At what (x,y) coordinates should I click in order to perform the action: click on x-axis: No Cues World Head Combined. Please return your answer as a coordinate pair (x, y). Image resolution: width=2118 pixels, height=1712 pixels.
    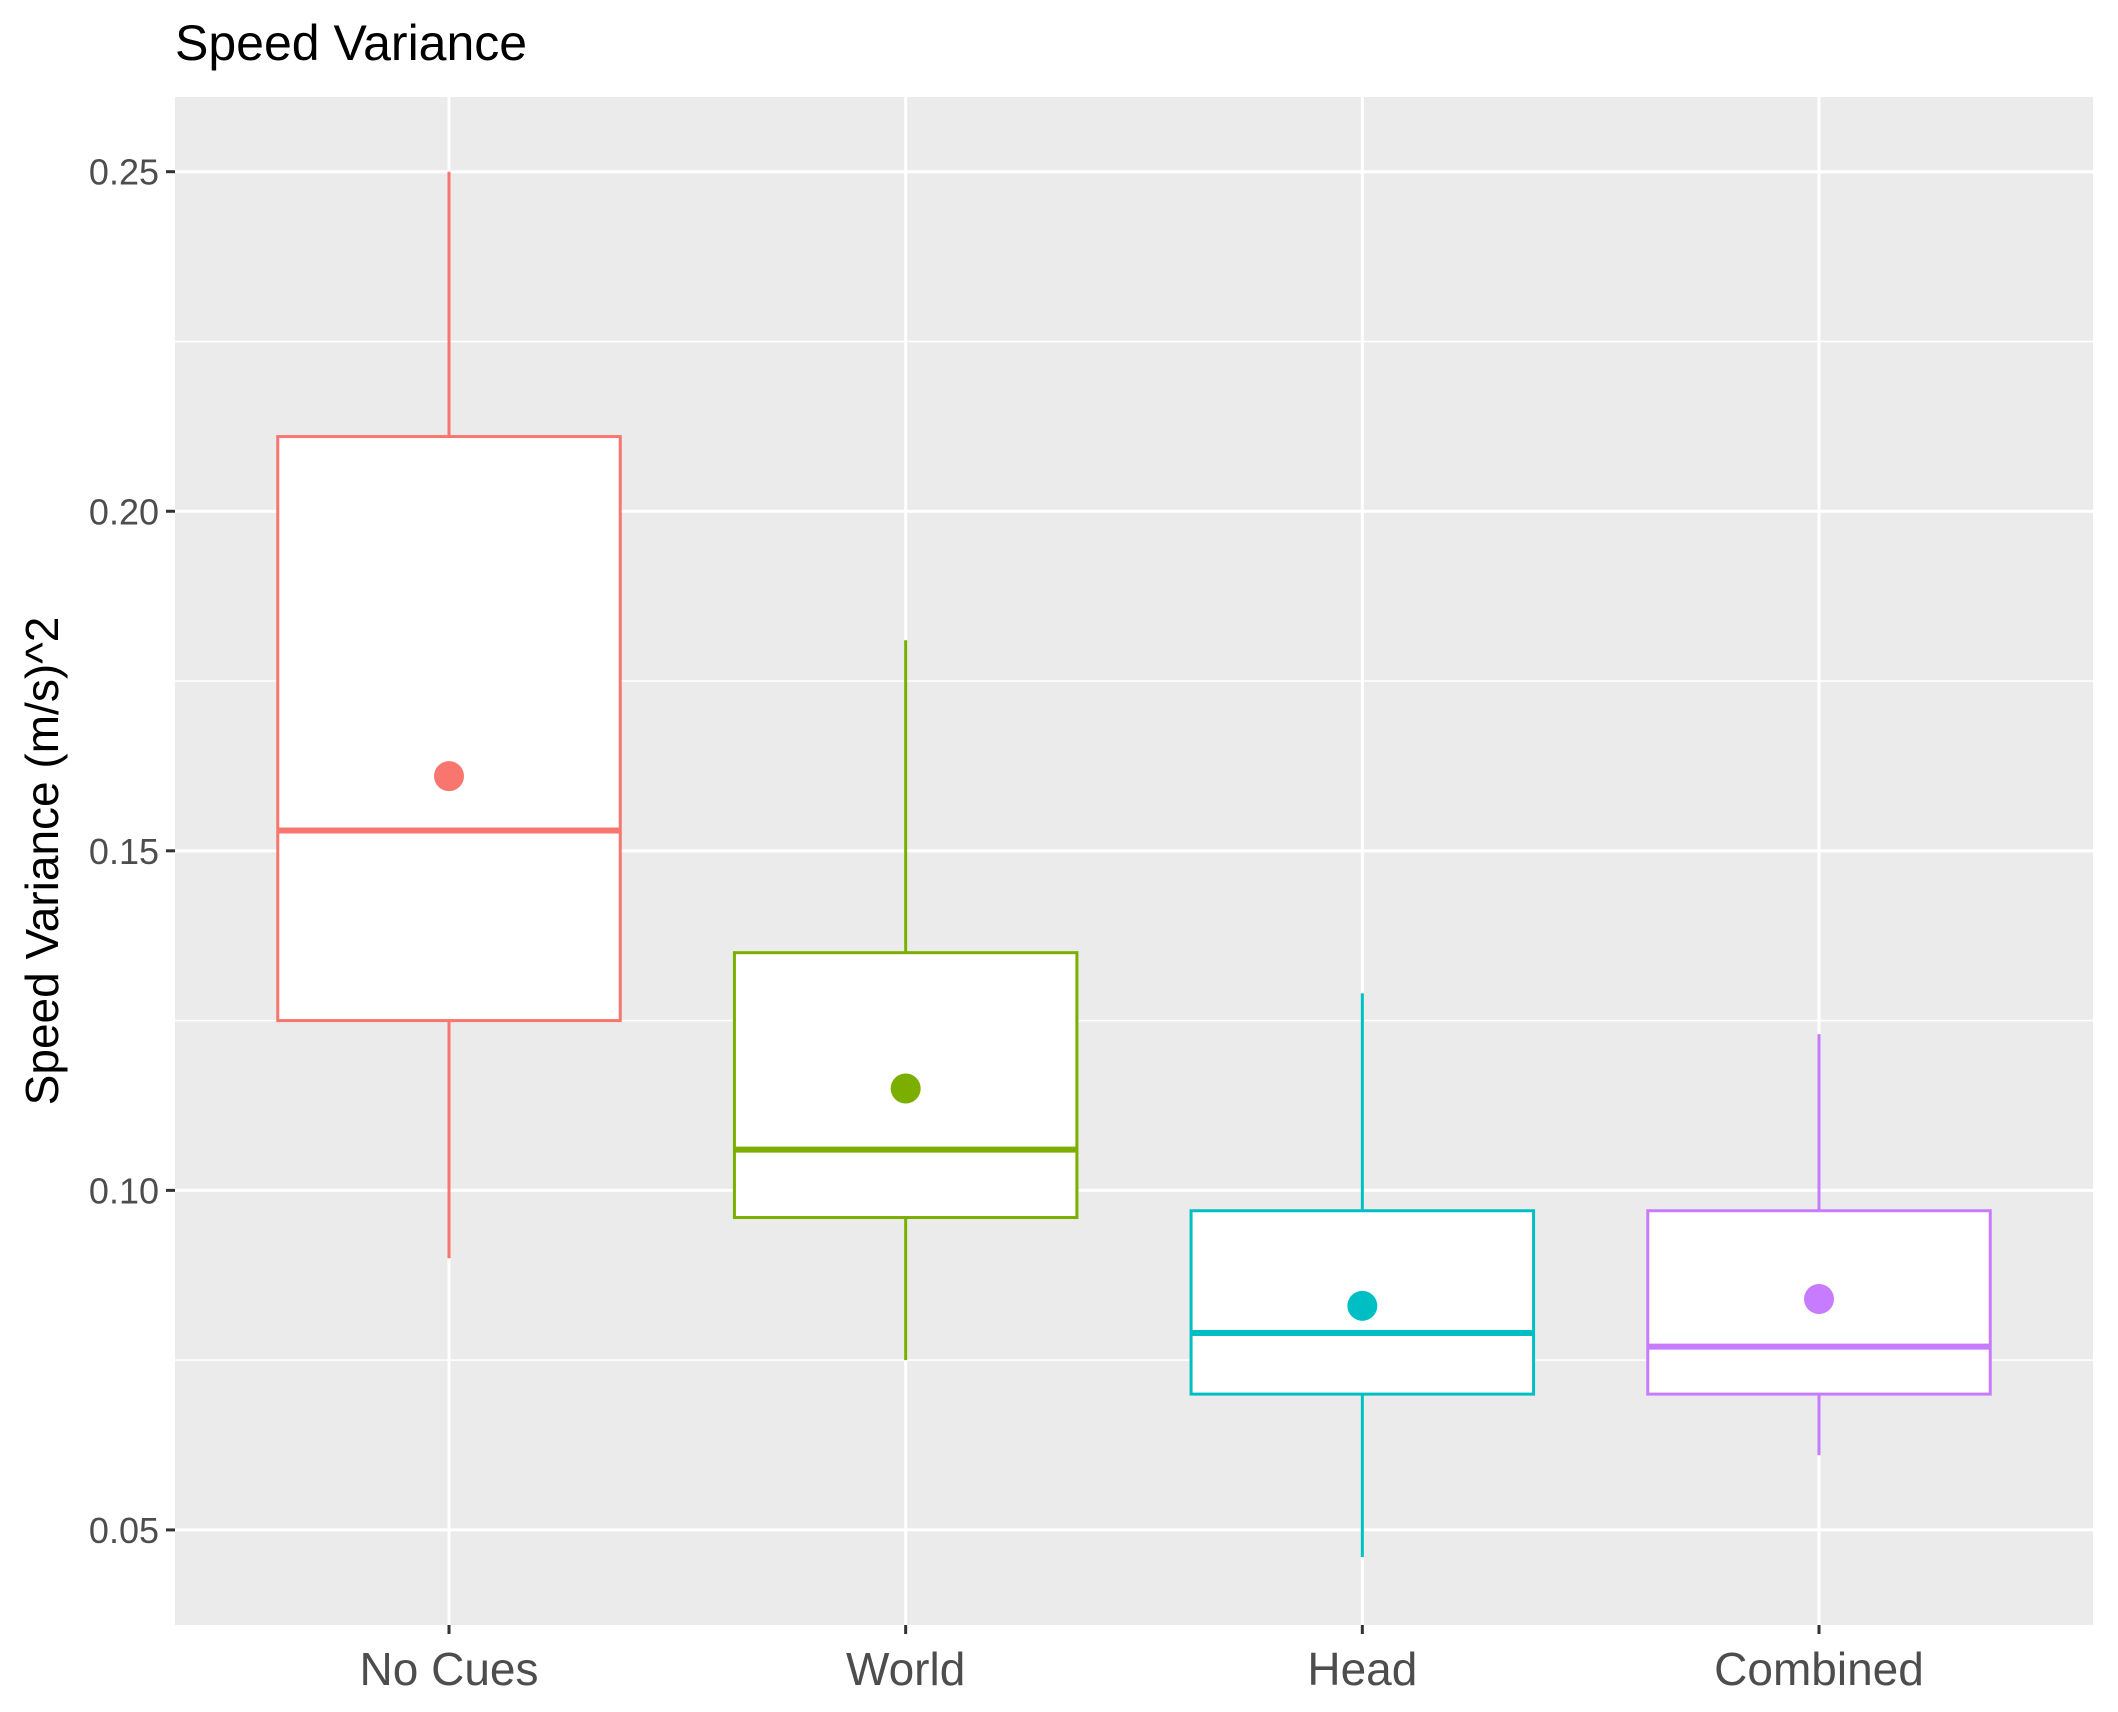
    Looking at the image, I should click on (1142, 1660).